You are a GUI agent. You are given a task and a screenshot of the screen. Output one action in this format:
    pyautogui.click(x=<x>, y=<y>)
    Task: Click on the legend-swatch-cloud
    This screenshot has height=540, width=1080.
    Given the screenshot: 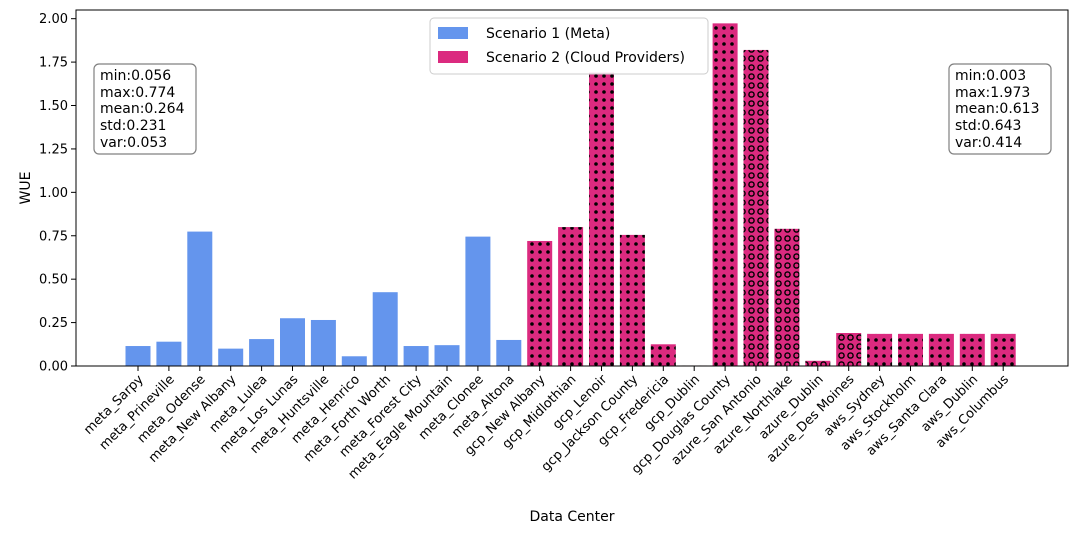 What is the action you would take?
    pyautogui.click(x=453, y=57)
    